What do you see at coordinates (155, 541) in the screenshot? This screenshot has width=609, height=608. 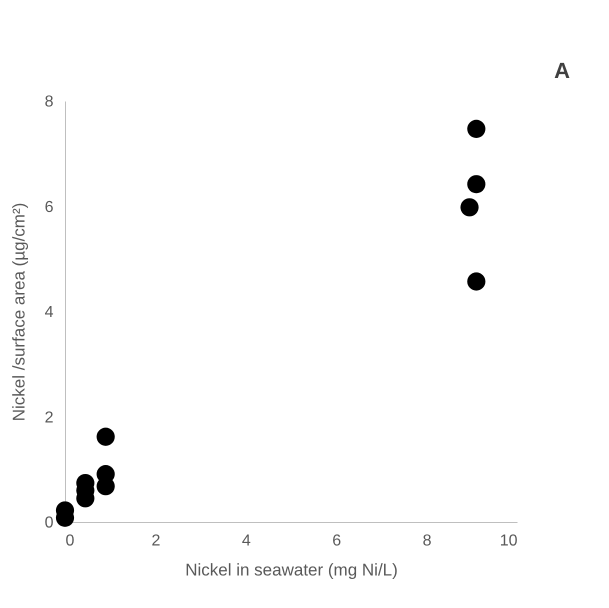 I see `x-tick-label: 2` at bounding box center [155, 541].